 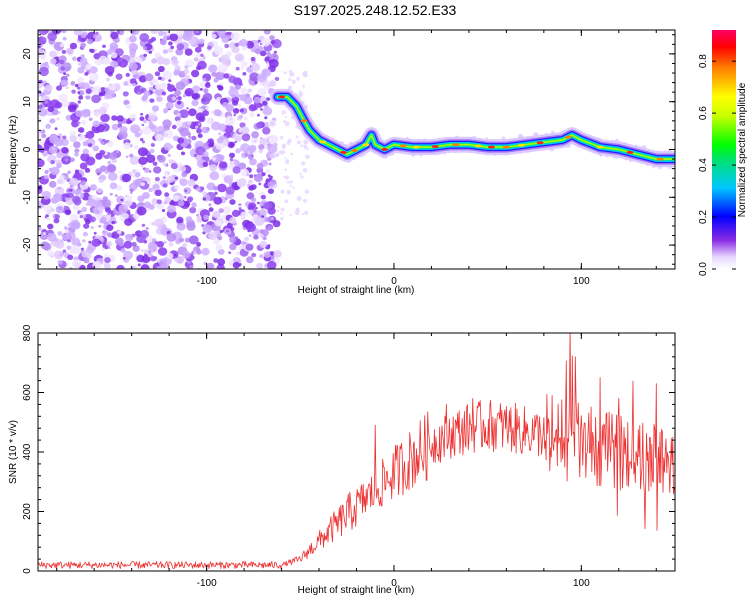 I want to click on colorbar-ticks: 0.0 0.2 0.4 0.6 0.8, so click(x=717, y=165).